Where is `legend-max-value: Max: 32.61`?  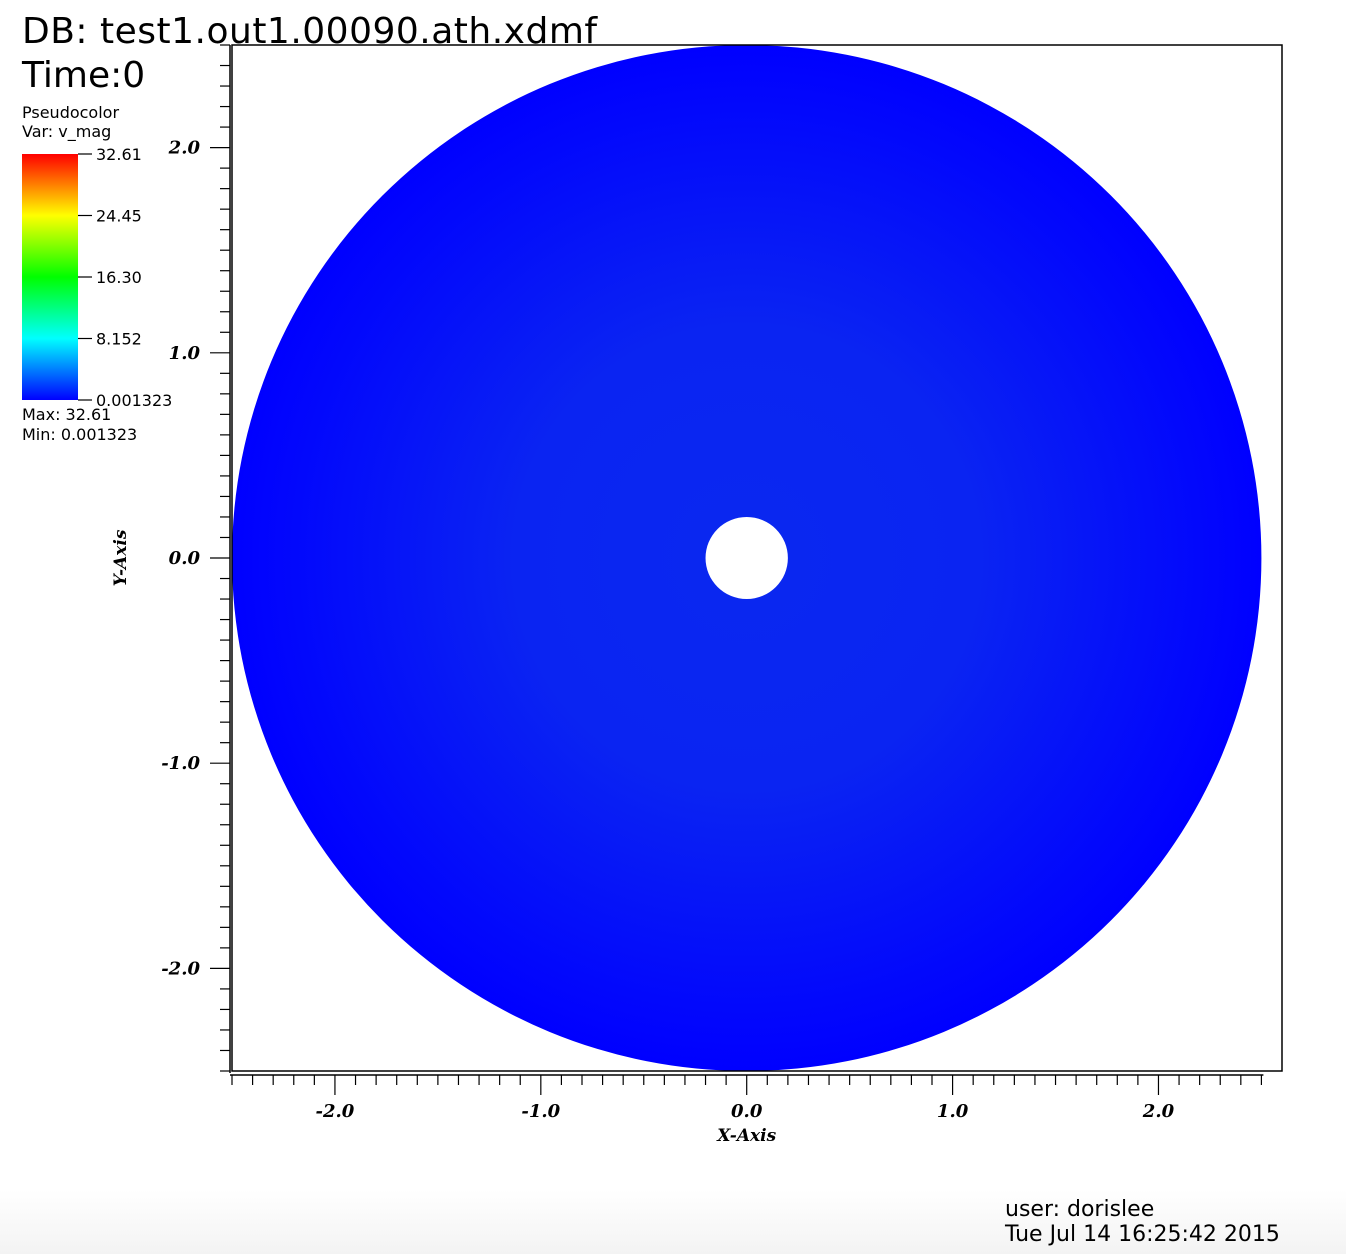 legend-max-value: Max: 32.61 is located at coordinates (67, 414).